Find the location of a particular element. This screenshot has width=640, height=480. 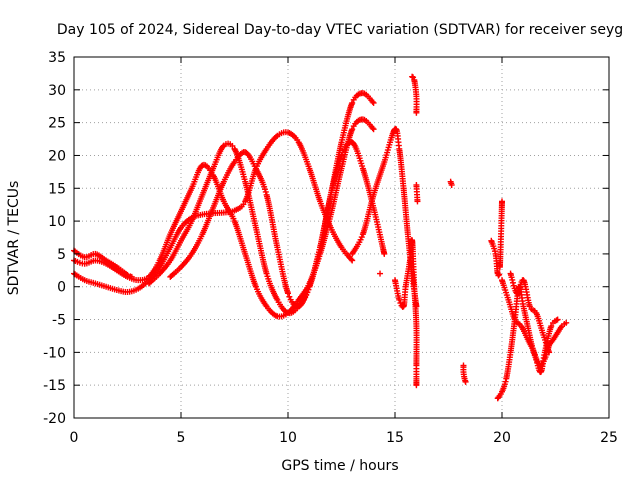

y-tick-label: 15 is located at coordinates (57, 189).